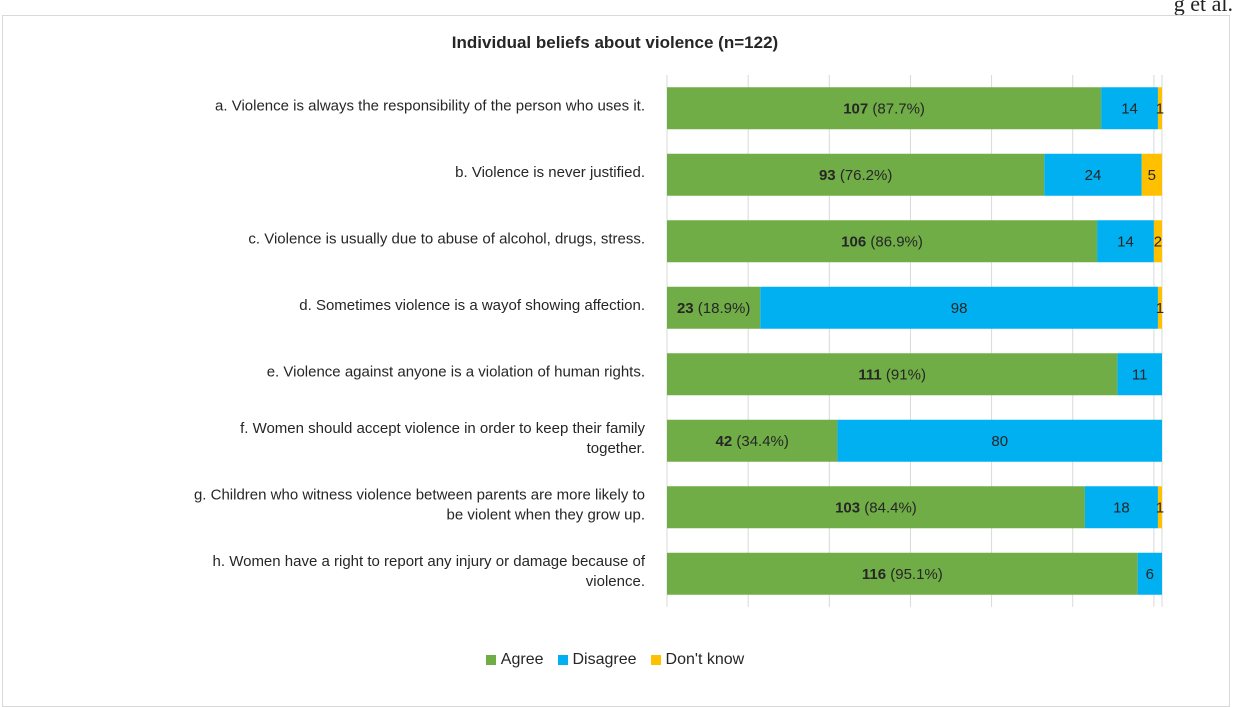  I want to click on data-label-don-t-know-0: 1, so click(1160, 108).